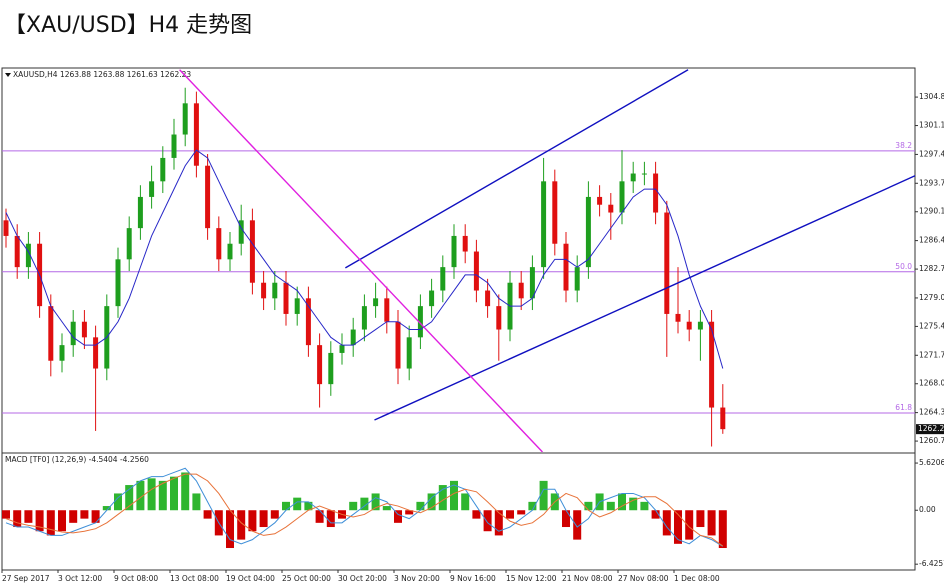 Image resolution: width=944 pixels, height=585 pixels. Describe the element at coordinates (931, 383) in the screenshot. I see `y-tick-label: 1268.05` at that location.